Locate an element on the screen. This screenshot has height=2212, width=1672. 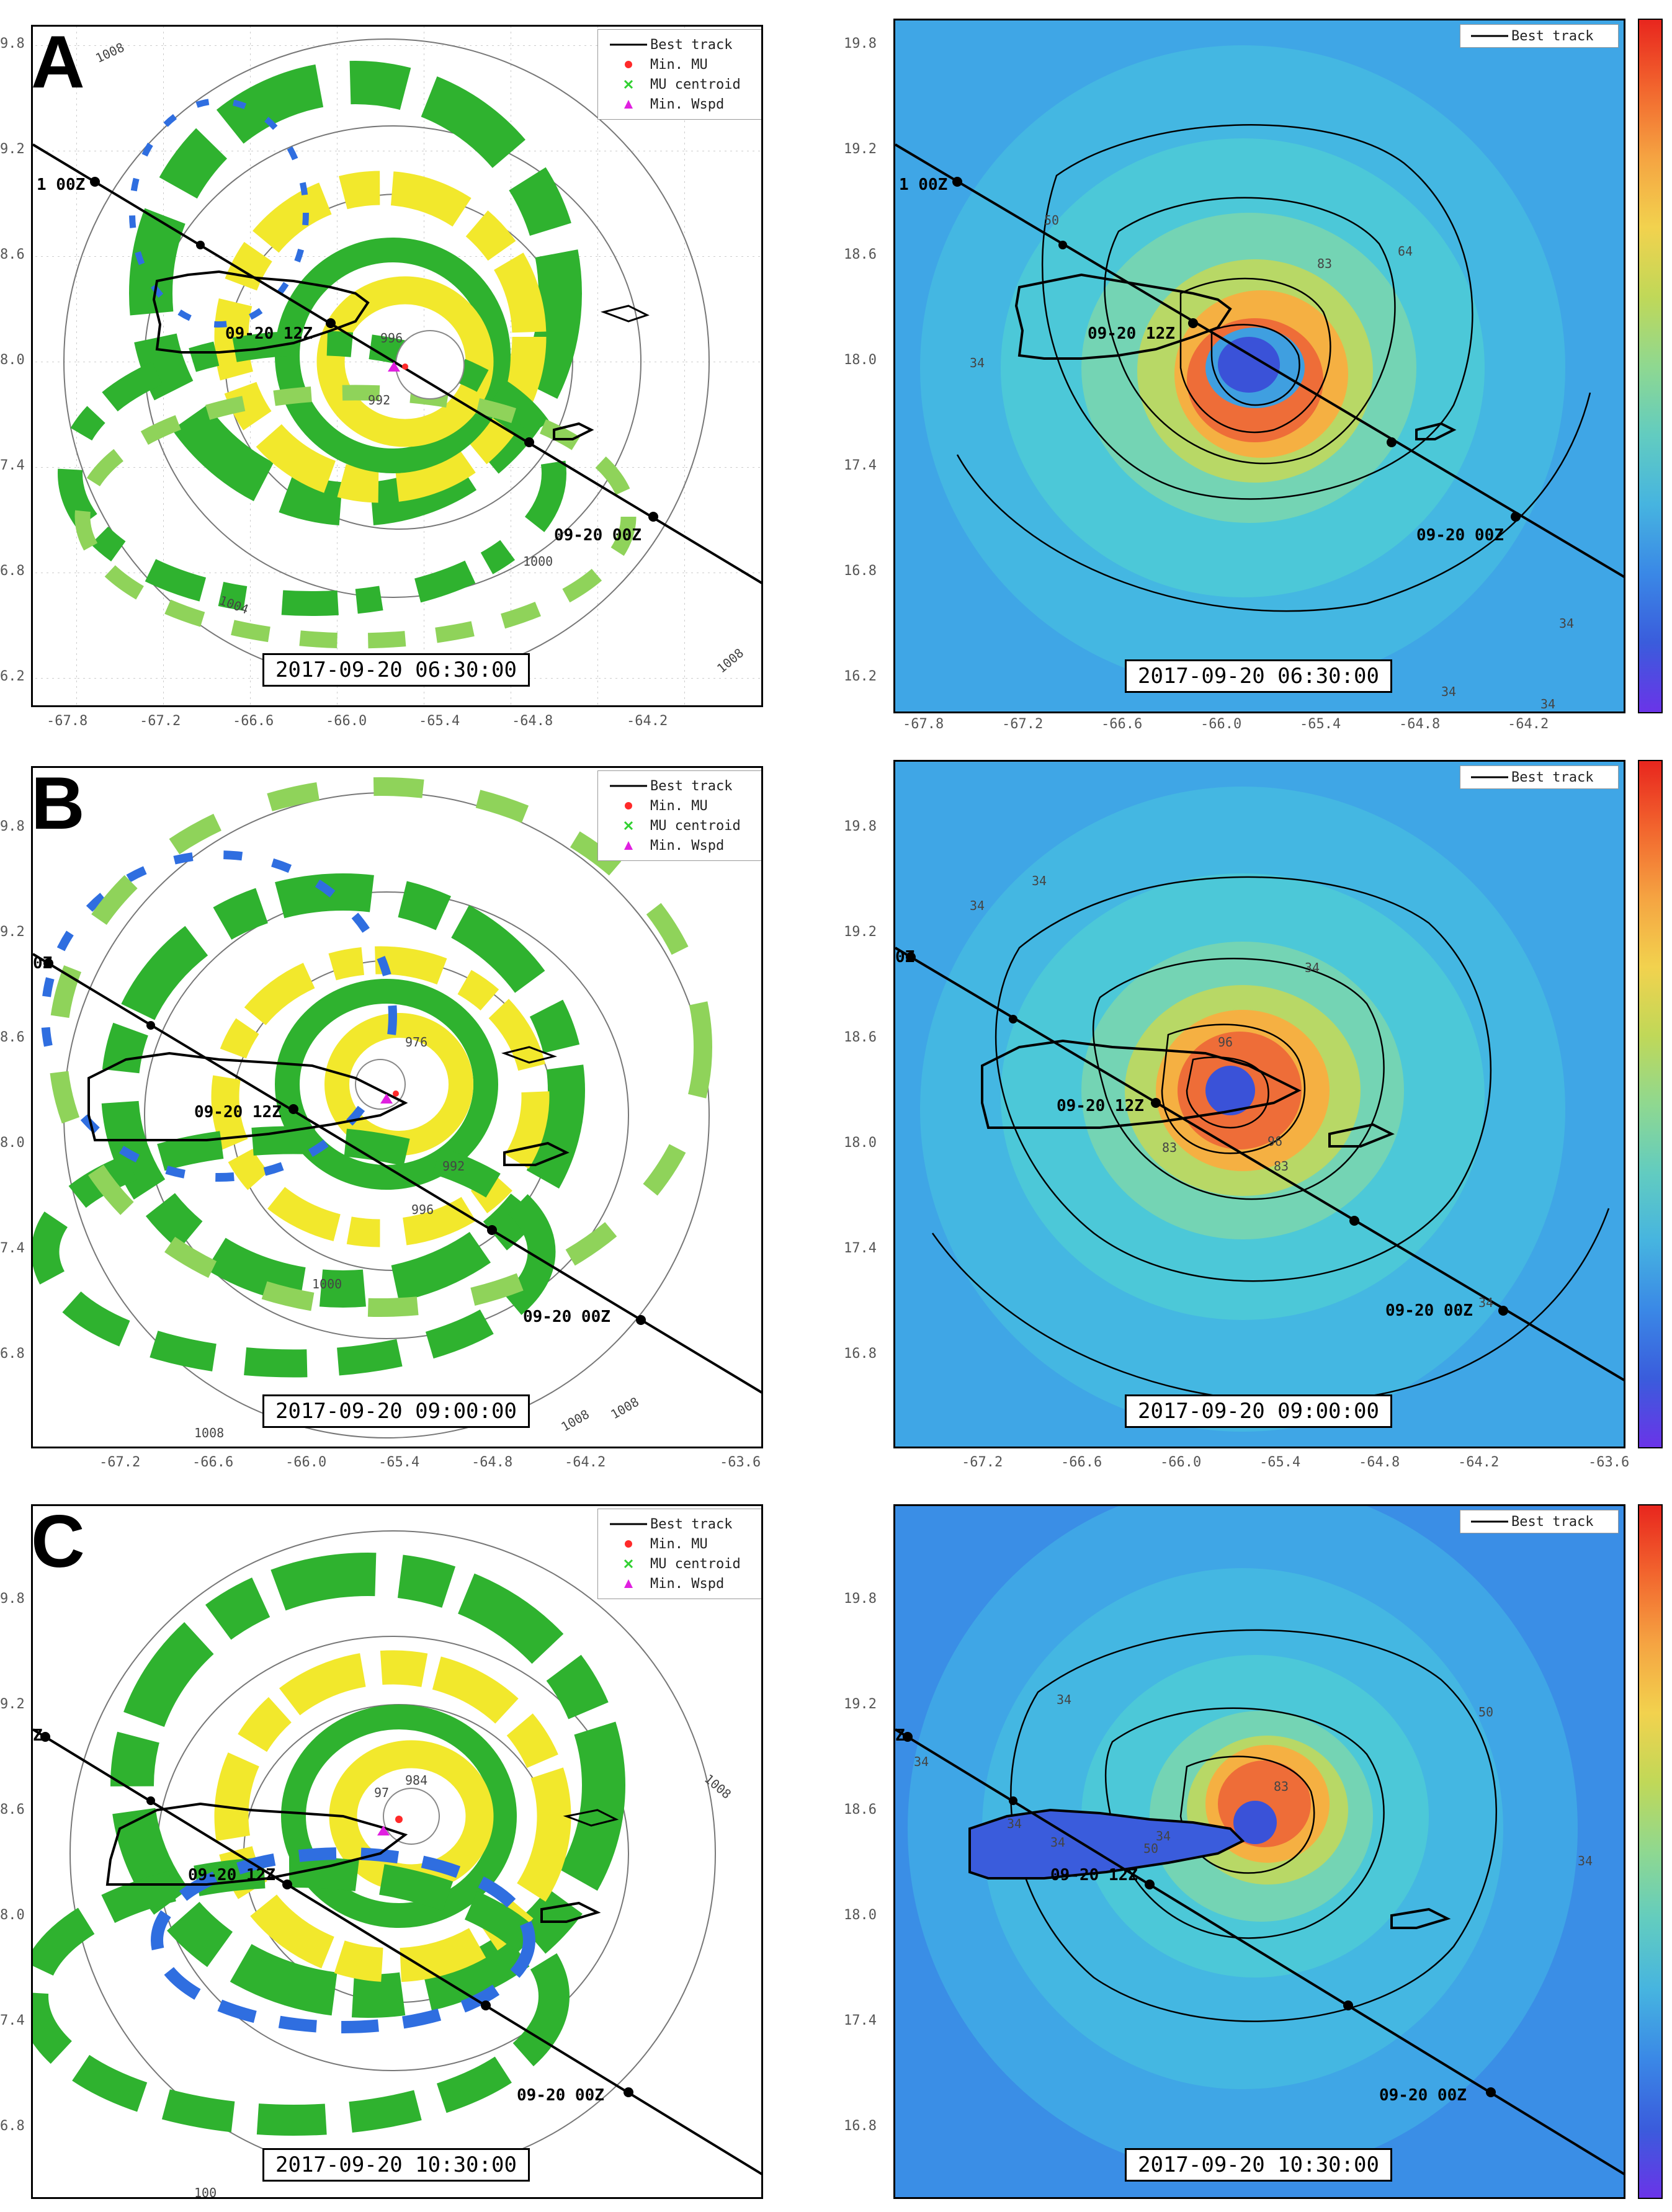
y-tick: 18.6 is located at coordinates (861, 1037).